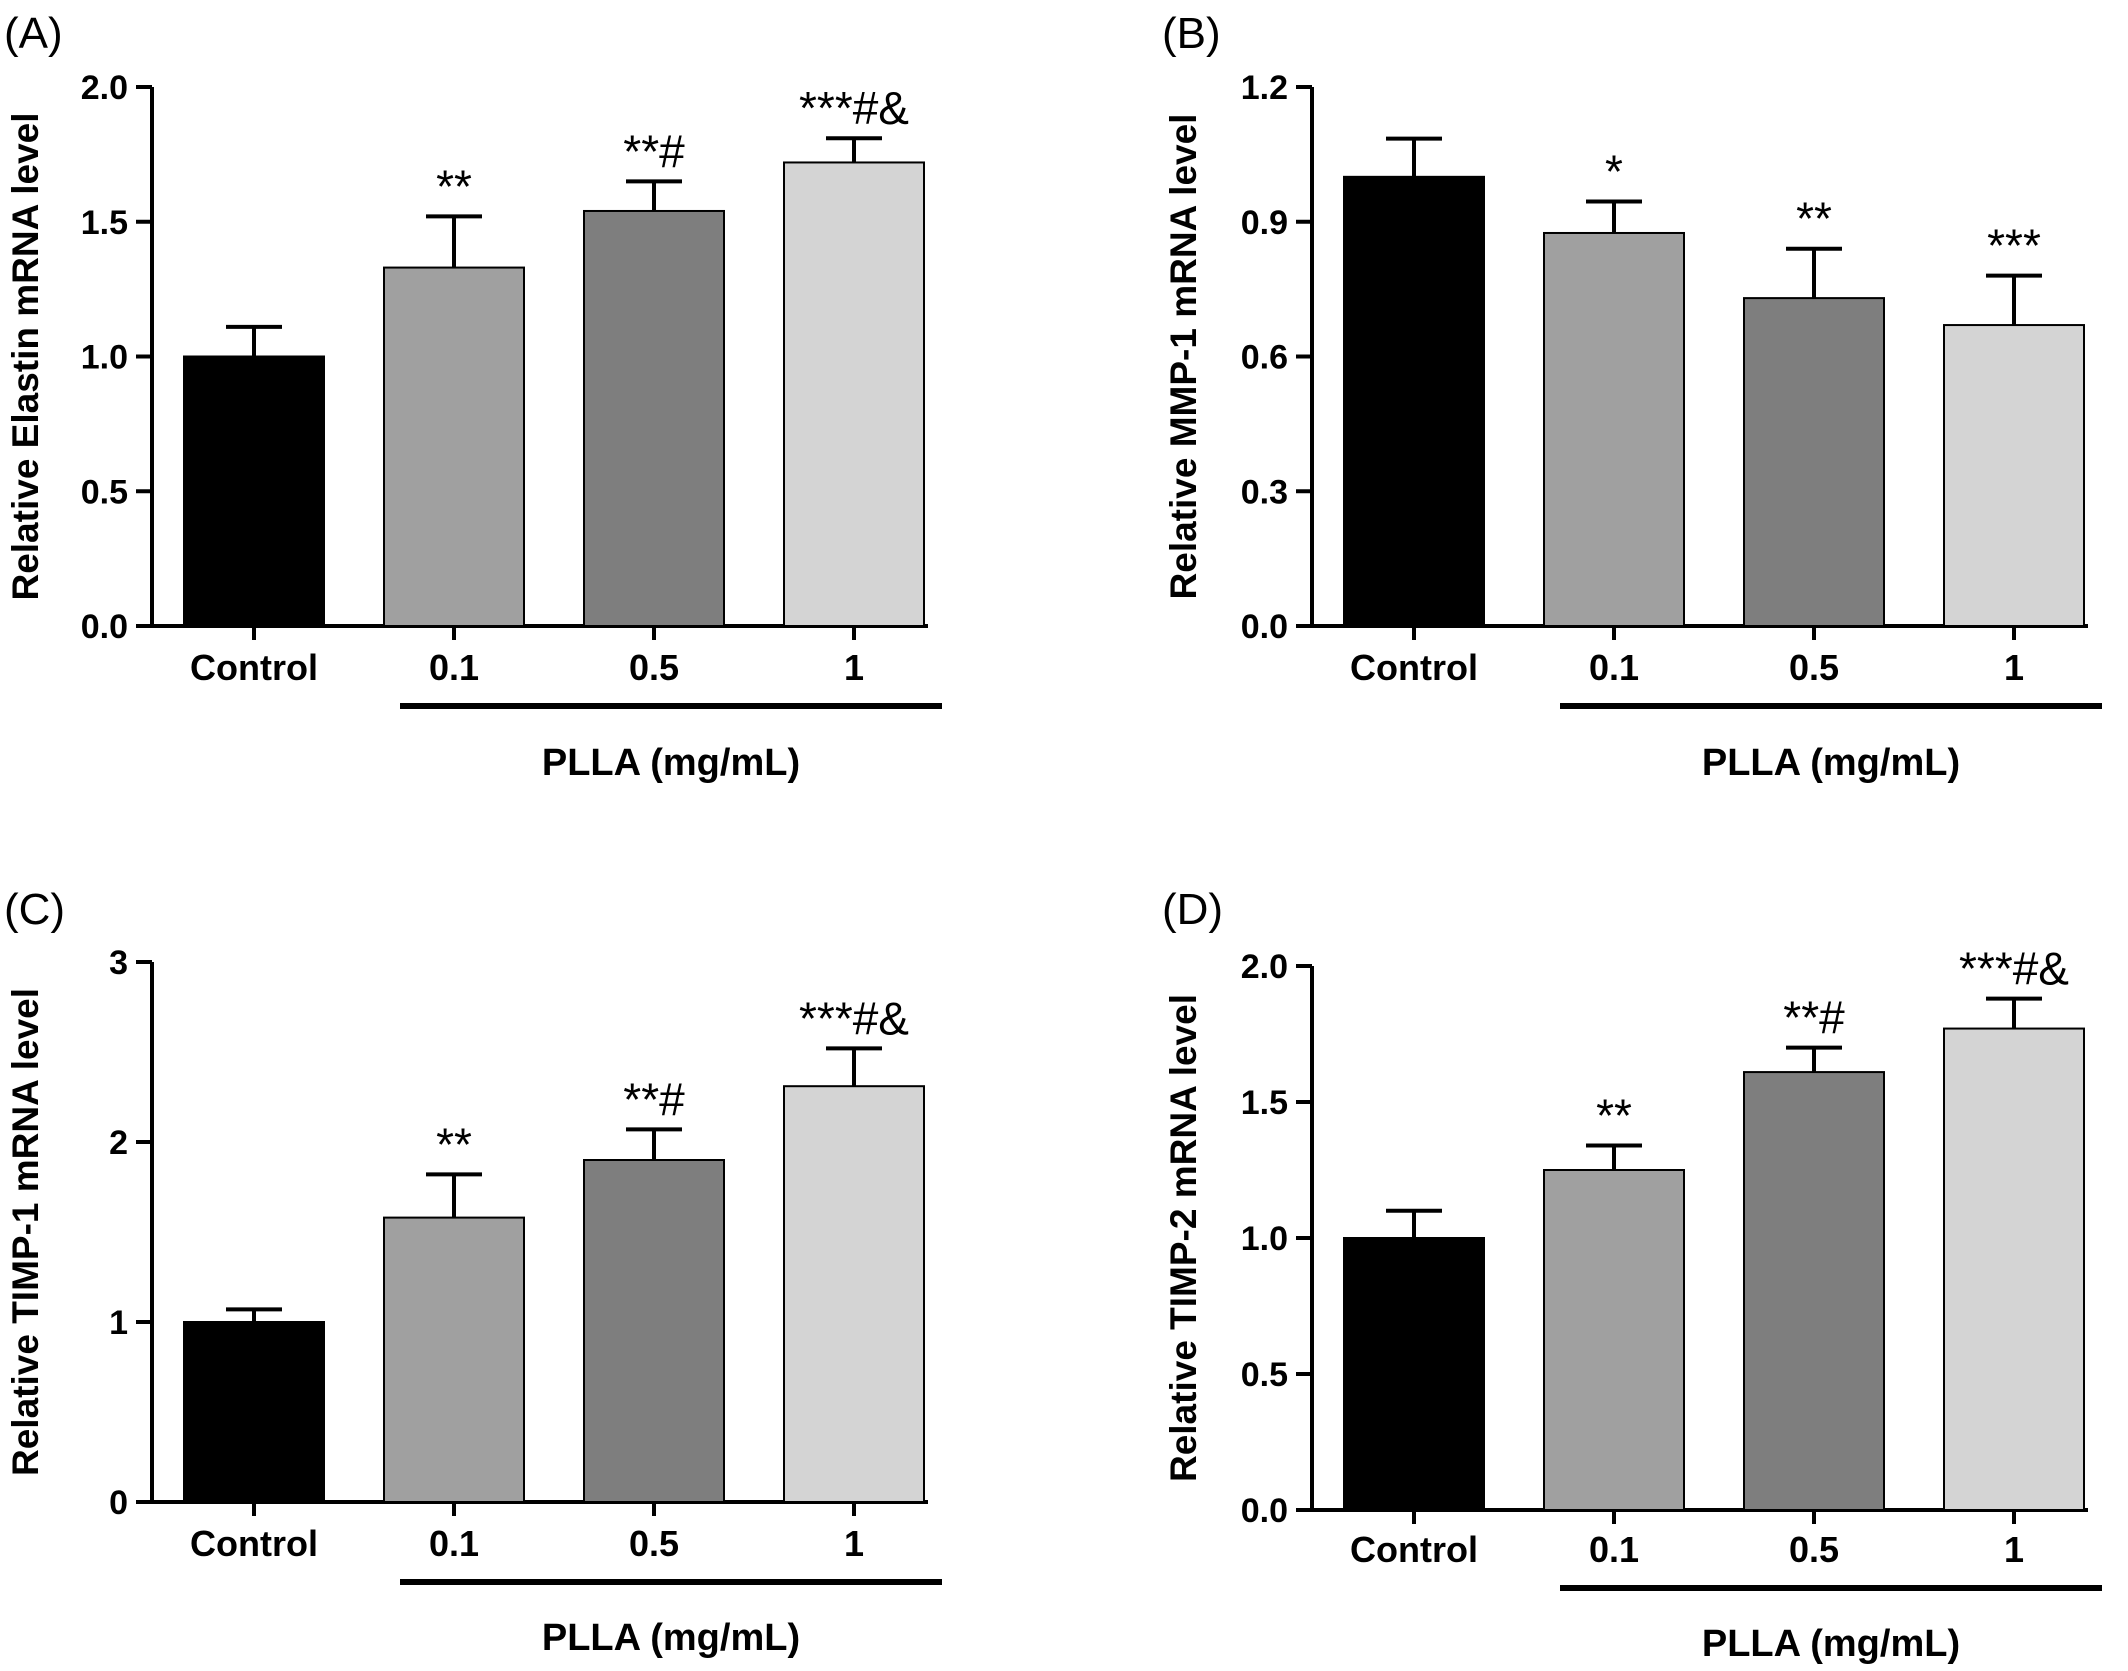 The image size is (2128, 1671). I want to click on panel-letter: (D), so click(1192, 909).